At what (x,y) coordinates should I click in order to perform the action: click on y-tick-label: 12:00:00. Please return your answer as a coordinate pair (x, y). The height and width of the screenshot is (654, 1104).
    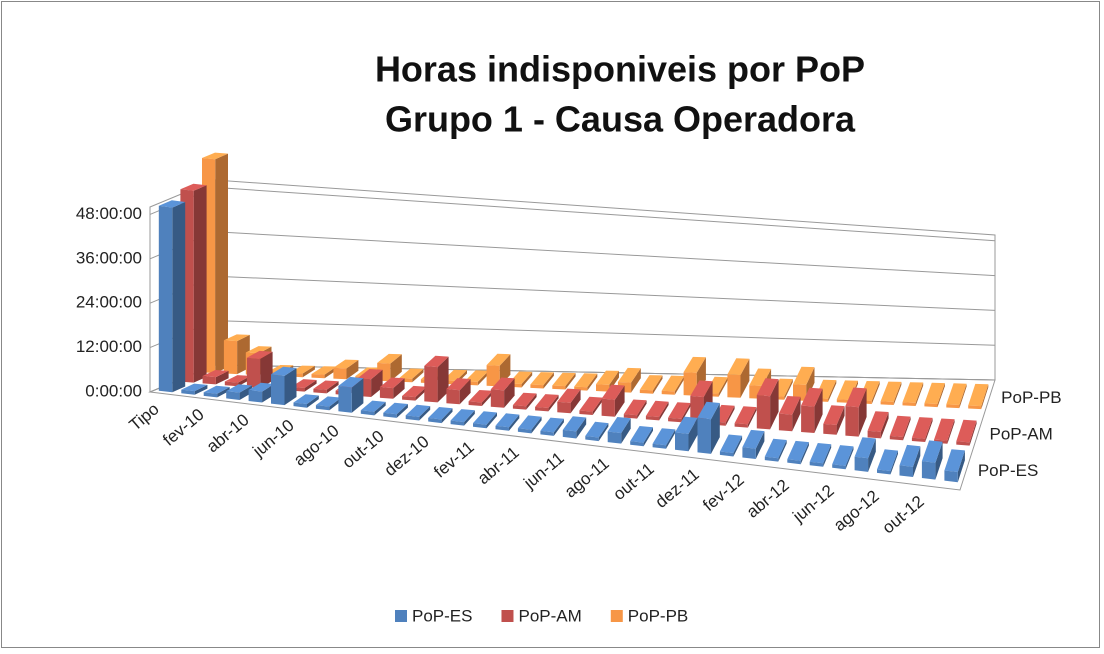
    Looking at the image, I should click on (109, 346).